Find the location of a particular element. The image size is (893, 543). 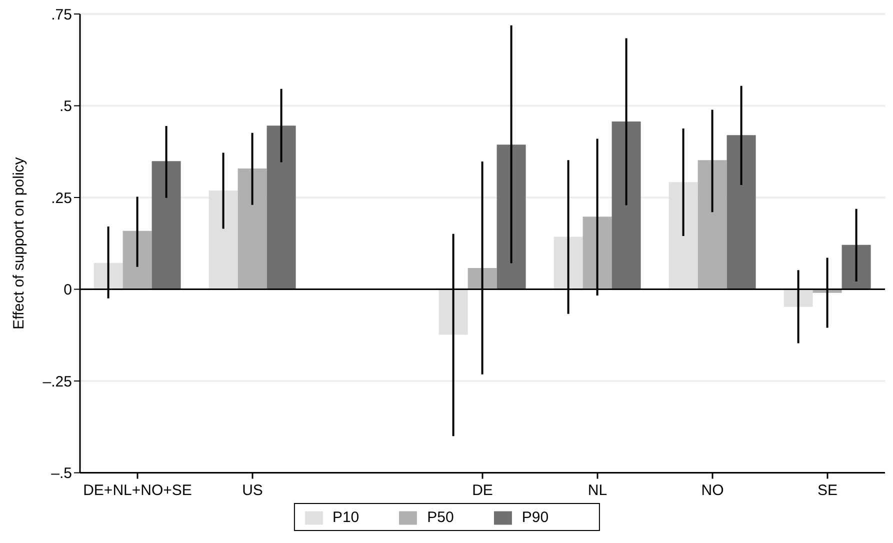

legend-label: P90 is located at coordinates (535, 517).